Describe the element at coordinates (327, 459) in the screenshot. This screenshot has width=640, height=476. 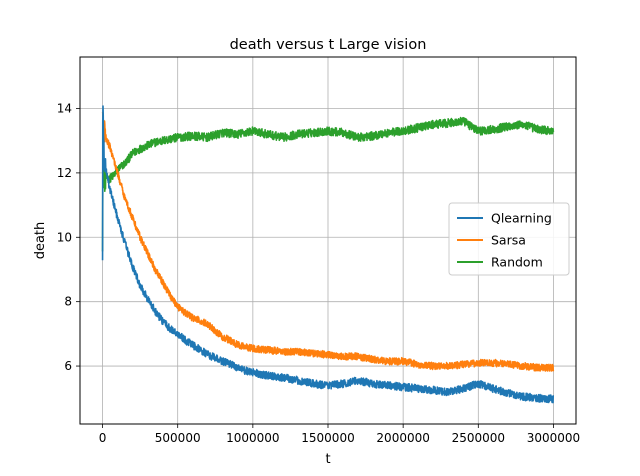
I see `x-axis-label: t` at that location.